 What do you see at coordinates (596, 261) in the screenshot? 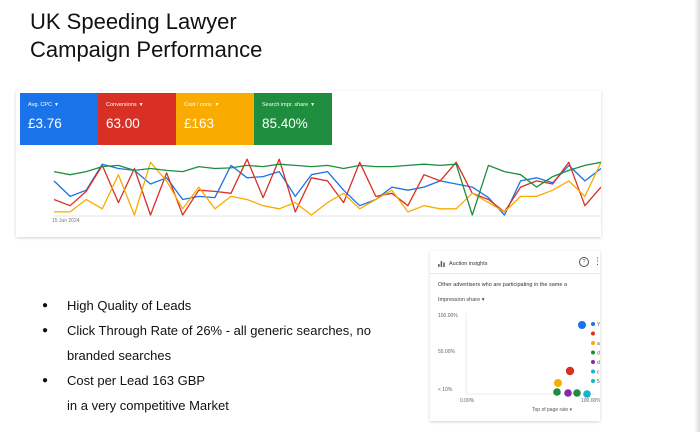
I see `more-options-icon: ⋮` at bounding box center [596, 261].